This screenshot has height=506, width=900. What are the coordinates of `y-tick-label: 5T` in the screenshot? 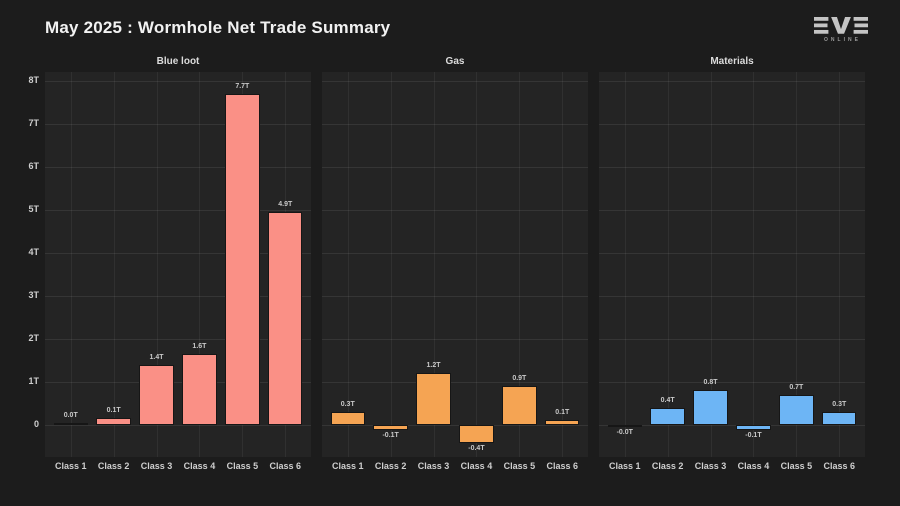 It's located at (33, 209).